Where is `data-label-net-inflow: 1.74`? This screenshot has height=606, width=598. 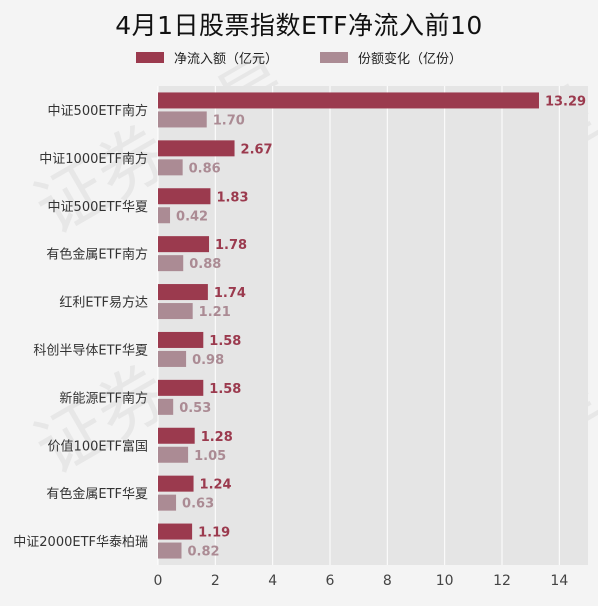
data-label-net-inflow: 1.74 is located at coordinates (230, 293).